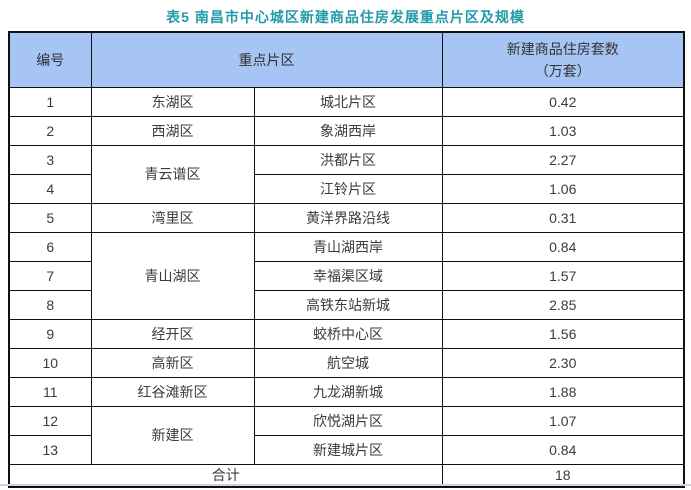  Describe the element at coordinates (172, 174) in the screenshot. I see `district-cell: 青云谱区` at that location.